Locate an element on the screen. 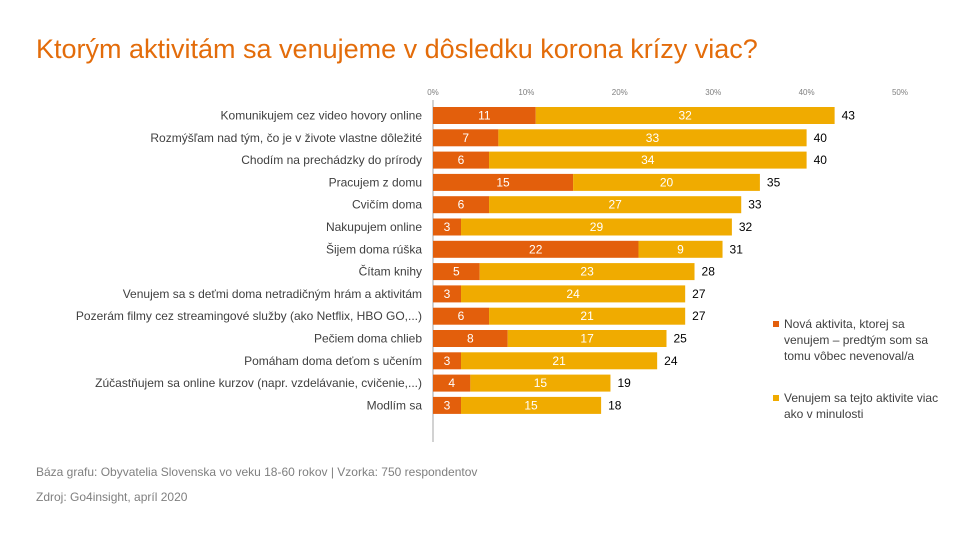  total-label: 18 is located at coordinates (615, 405).